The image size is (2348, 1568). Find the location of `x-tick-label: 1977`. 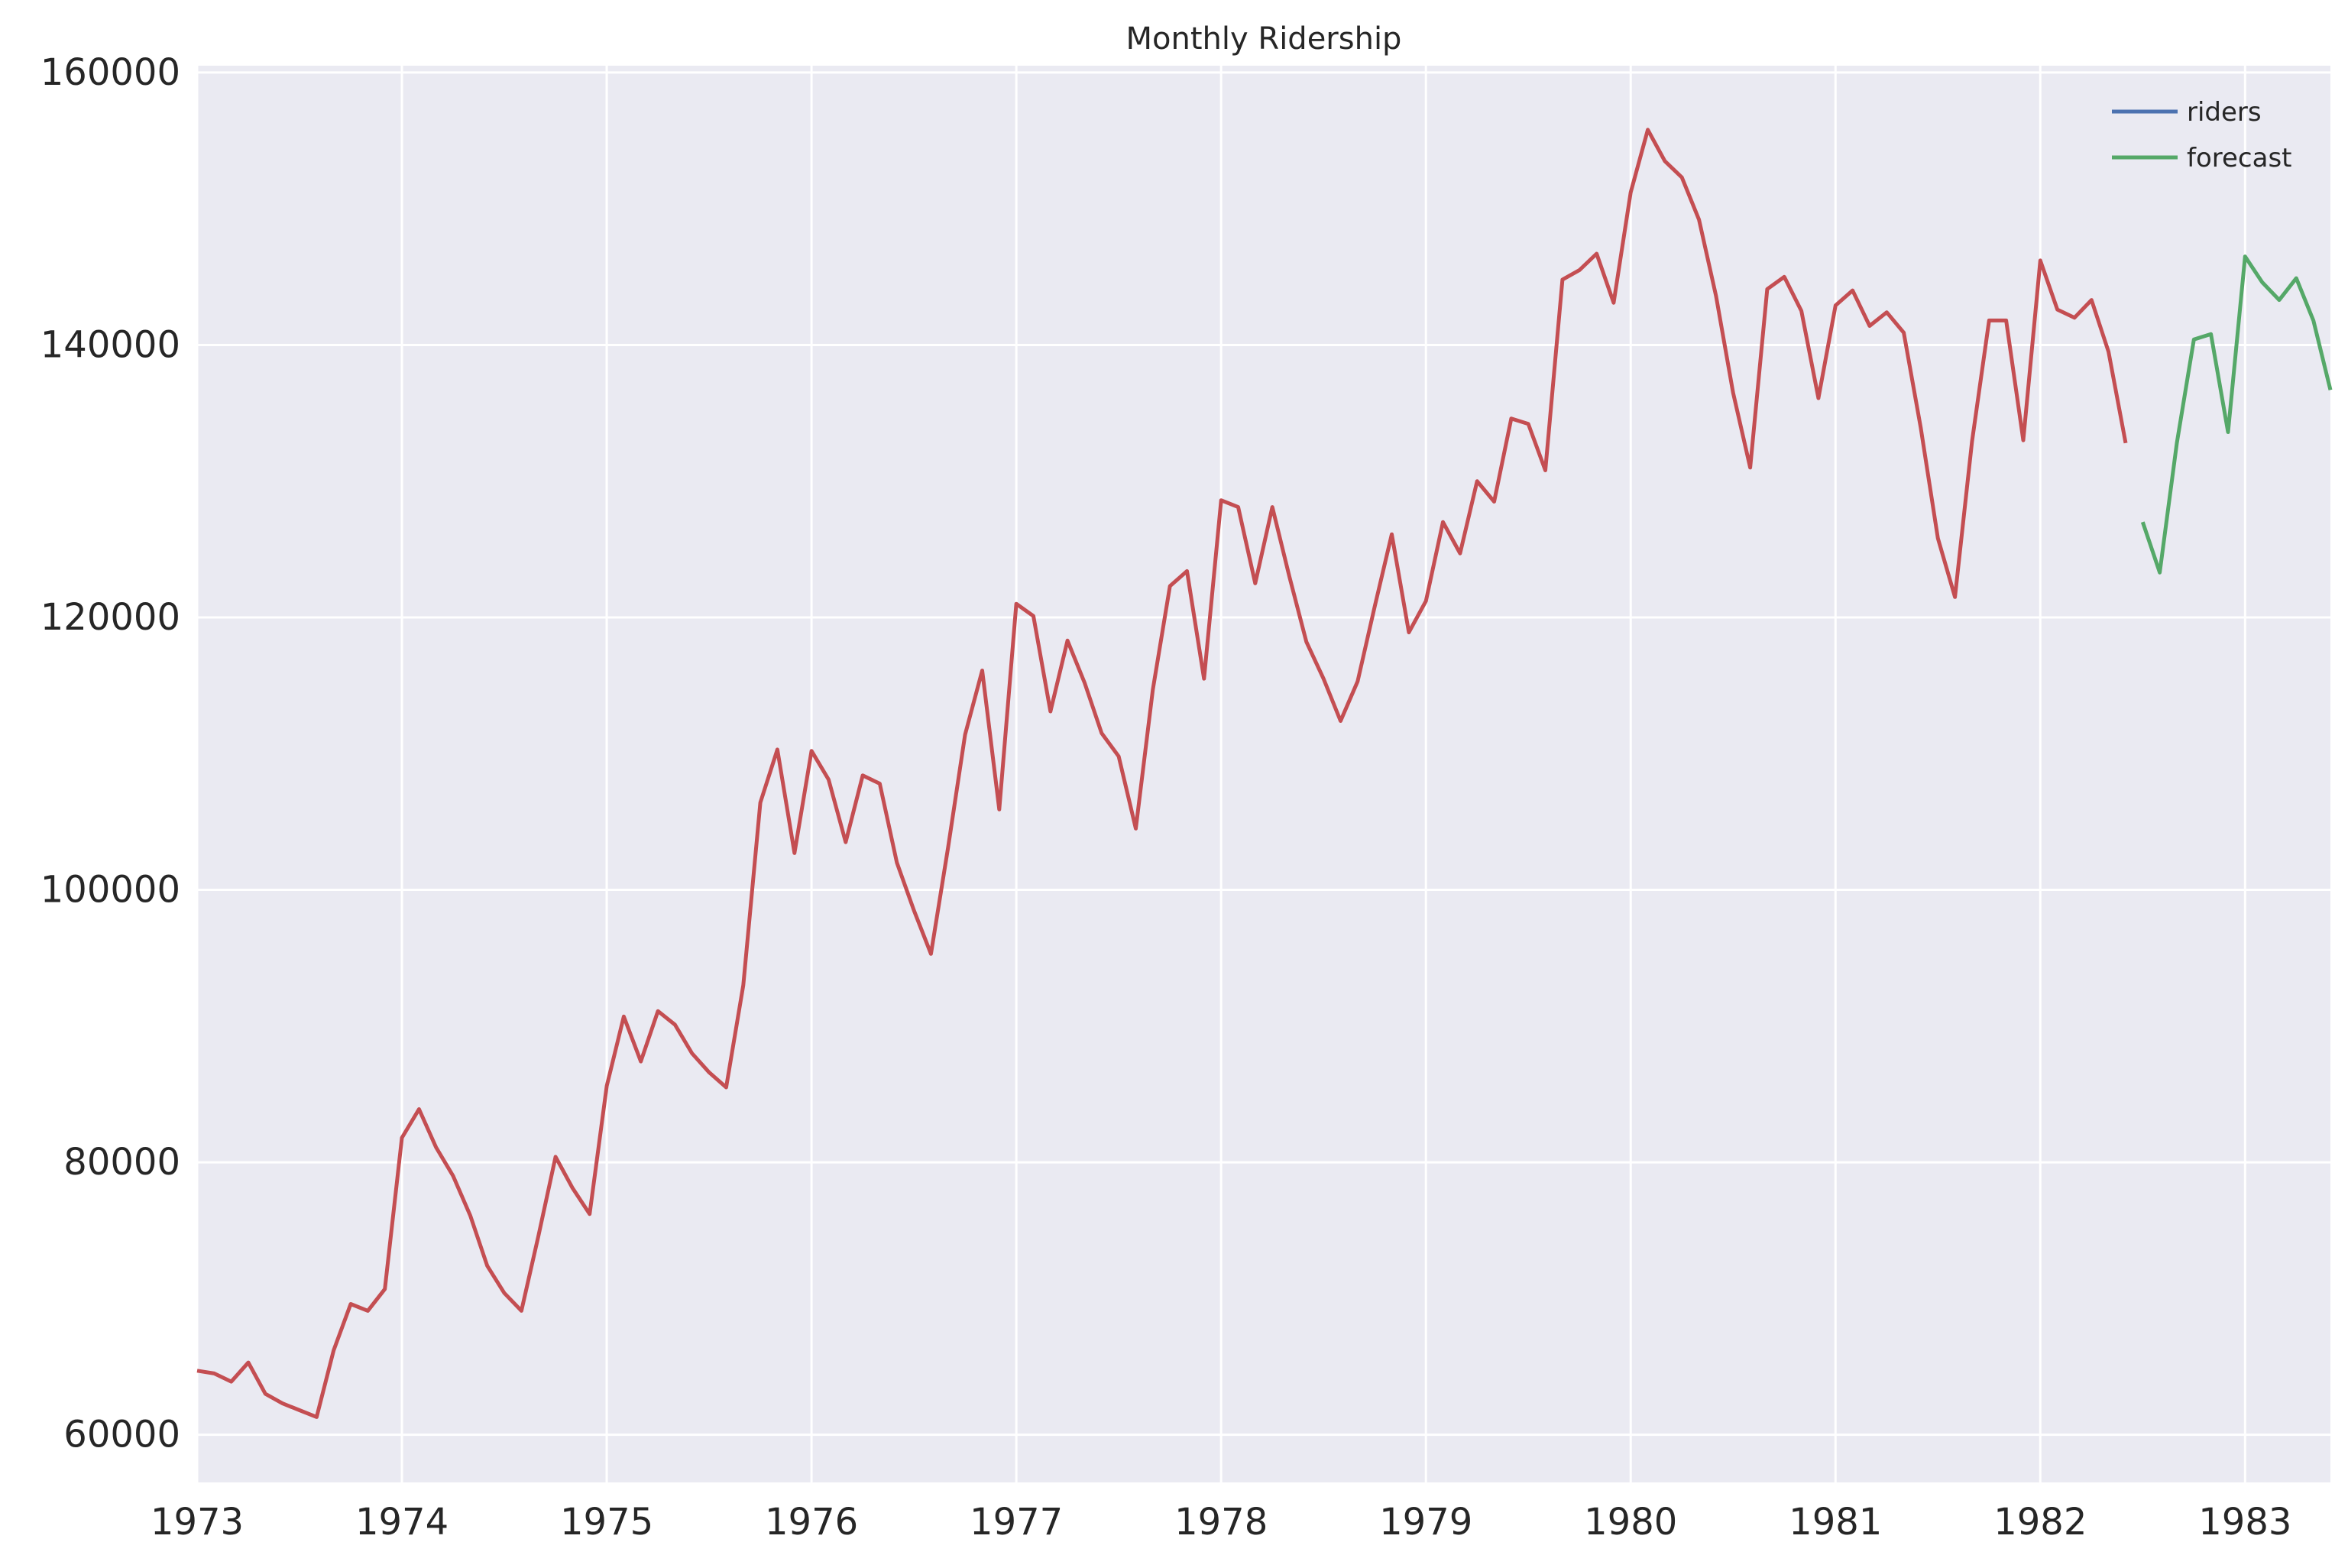

x-tick-label: 1977 is located at coordinates (1016, 1522).